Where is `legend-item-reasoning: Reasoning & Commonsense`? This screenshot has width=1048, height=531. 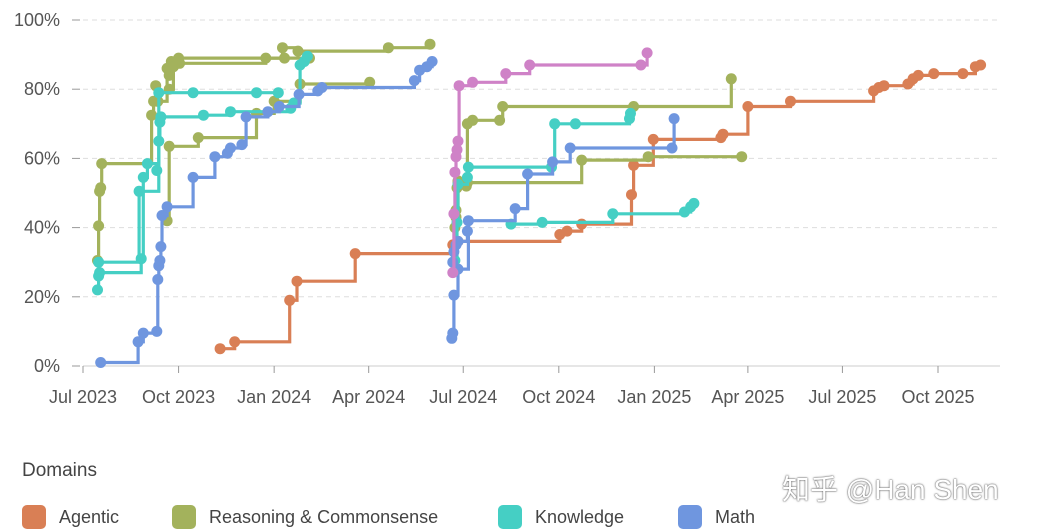 legend-item-reasoning: Reasoning & Commonsense is located at coordinates (305, 517).